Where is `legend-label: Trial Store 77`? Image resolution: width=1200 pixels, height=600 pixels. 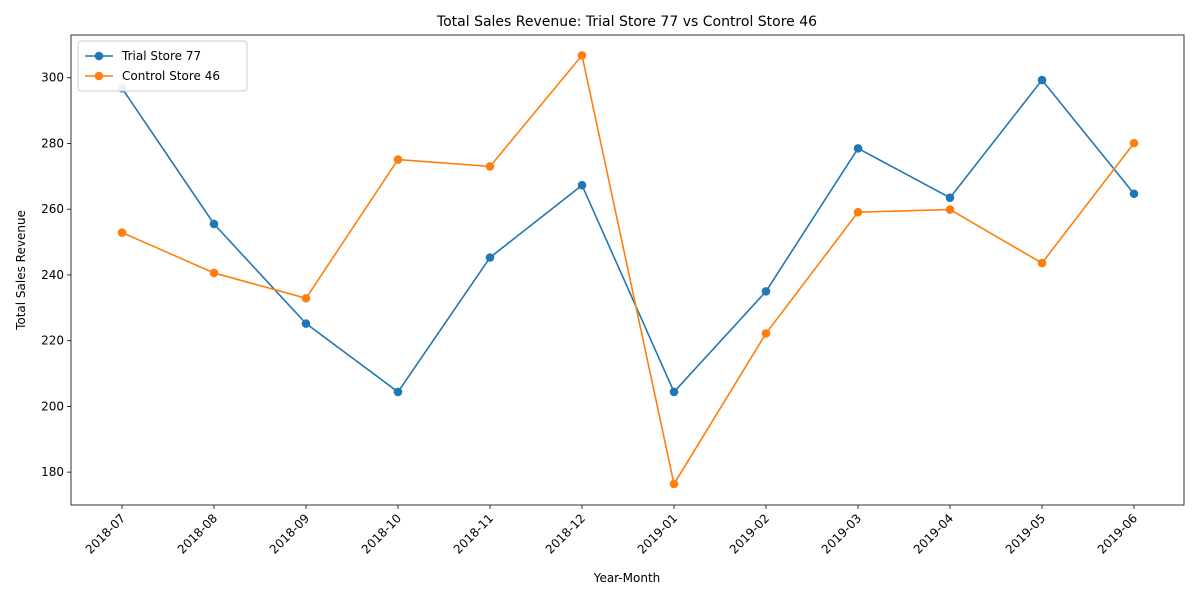
legend-label: Trial Store 77 is located at coordinates (161, 56).